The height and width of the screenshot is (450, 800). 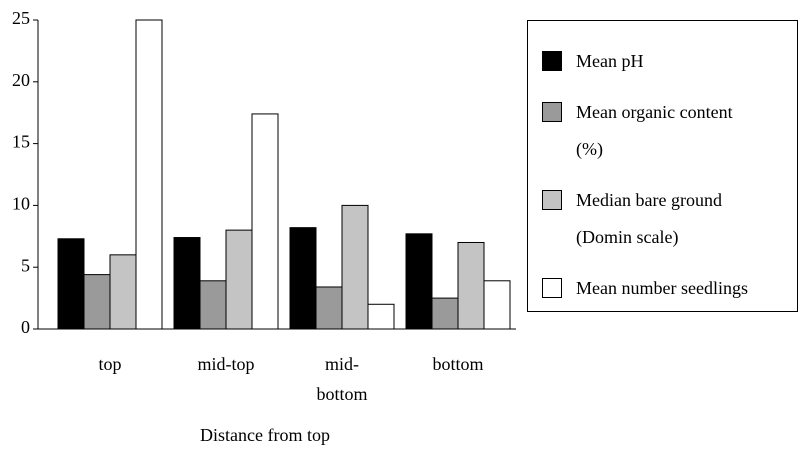 I want to click on y-tick-label: 15, so click(x=21, y=142).